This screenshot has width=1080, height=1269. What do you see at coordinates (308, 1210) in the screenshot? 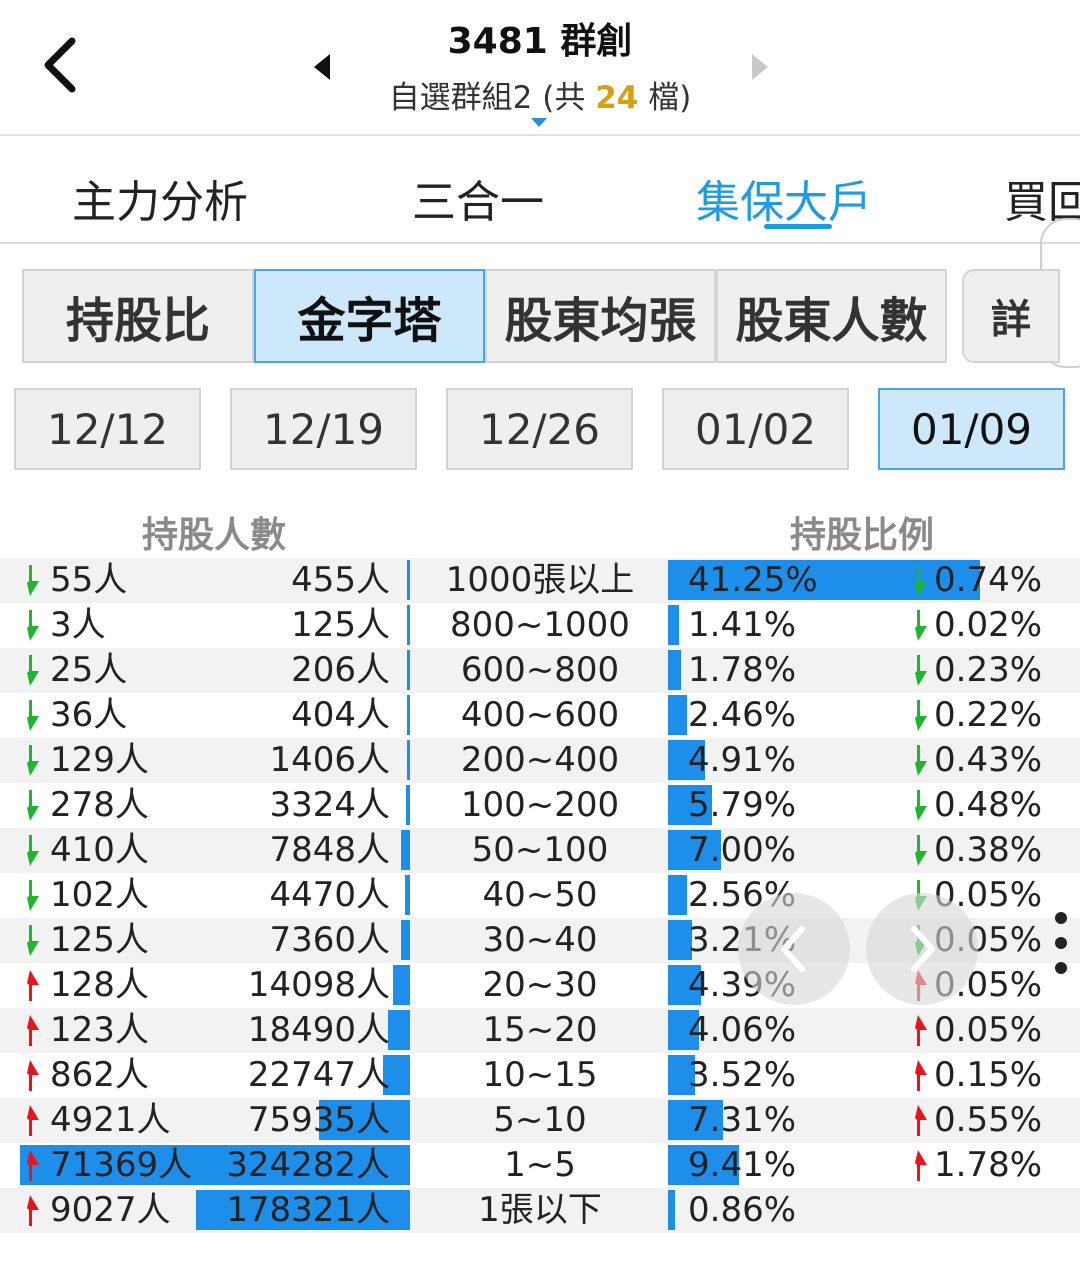
I see `holders-count: 178321人` at bounding box center [308, 1210].